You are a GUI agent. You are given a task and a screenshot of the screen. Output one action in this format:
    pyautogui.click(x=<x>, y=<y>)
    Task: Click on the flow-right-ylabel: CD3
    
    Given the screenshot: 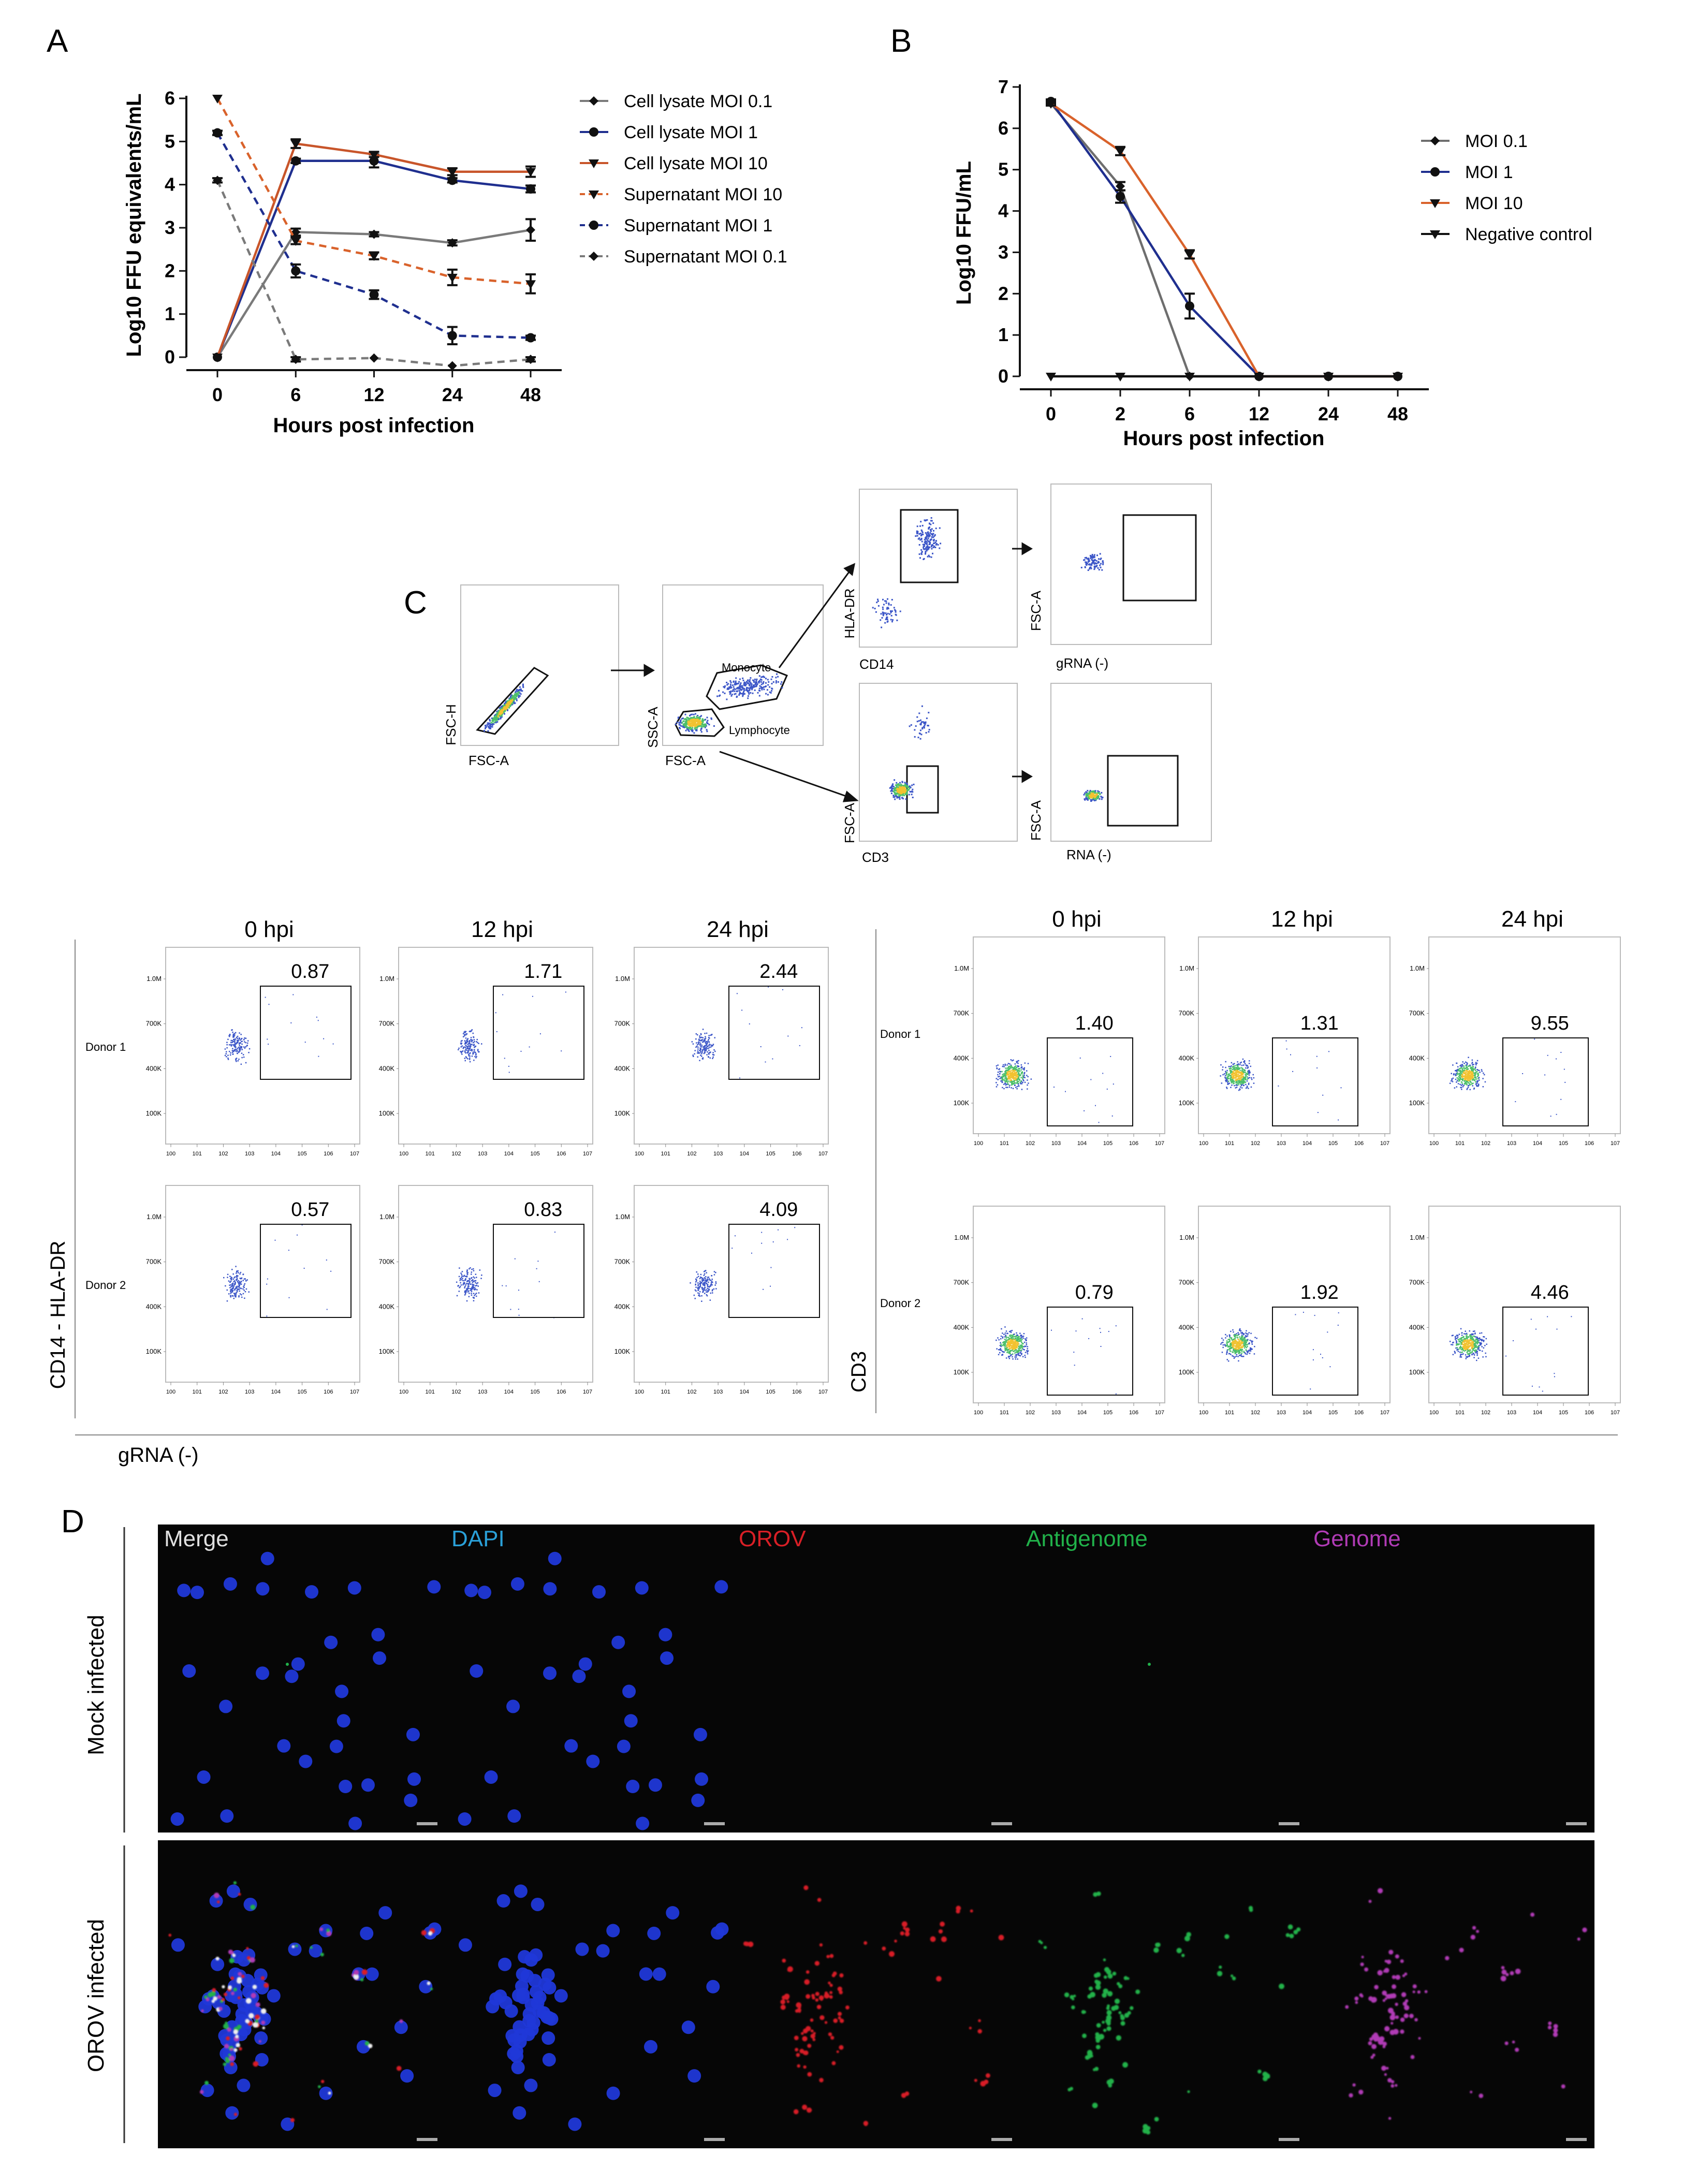 What is the action you would take?
    pyautogui.click(x=858, y=1372)
    